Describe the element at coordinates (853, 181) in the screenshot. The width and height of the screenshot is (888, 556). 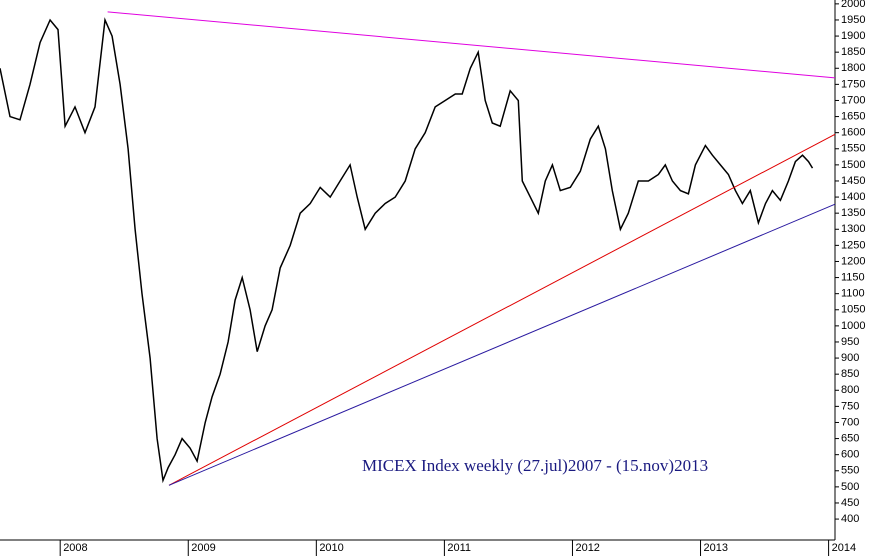
I see `y-tick-label: 1450` at that location.